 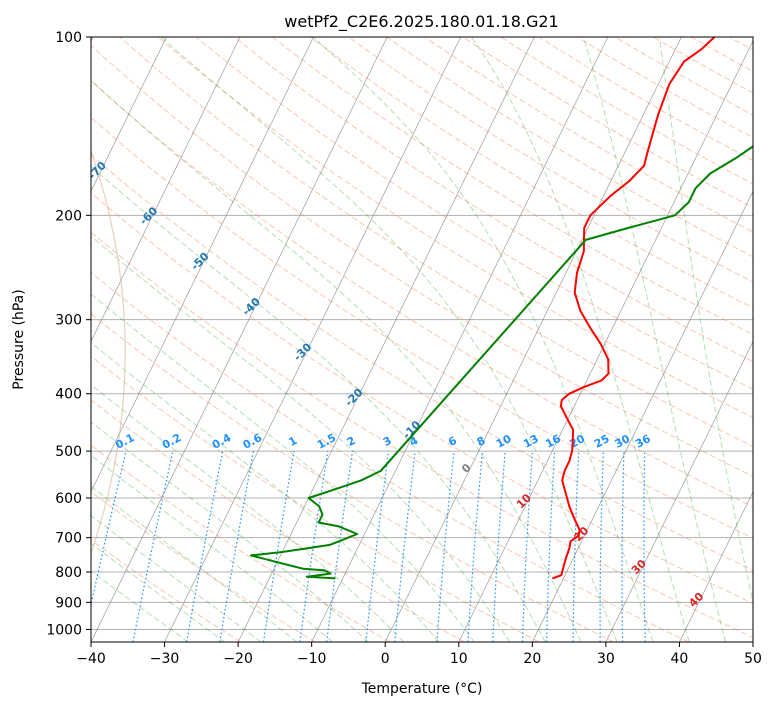 What do you see at coordinates (19, 339) in the screenshot?
I see `y-axis-label: Pressure (hPa)` at bounding box center [19, 339].